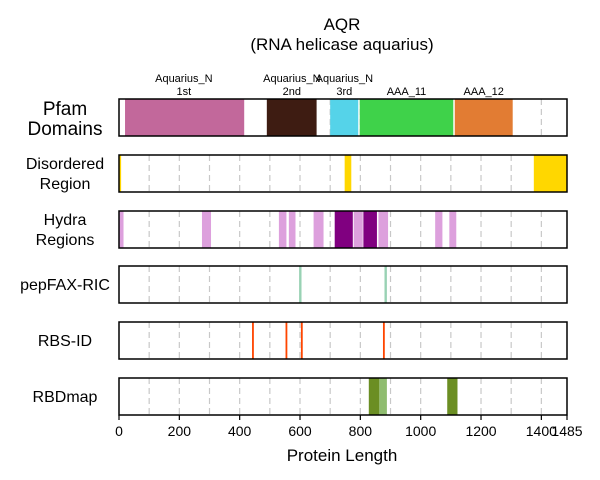  What do you see at coordinates (300, 431) in the screenshot?
I see `x-tick-label: 600` at bounding box center [300, 431].